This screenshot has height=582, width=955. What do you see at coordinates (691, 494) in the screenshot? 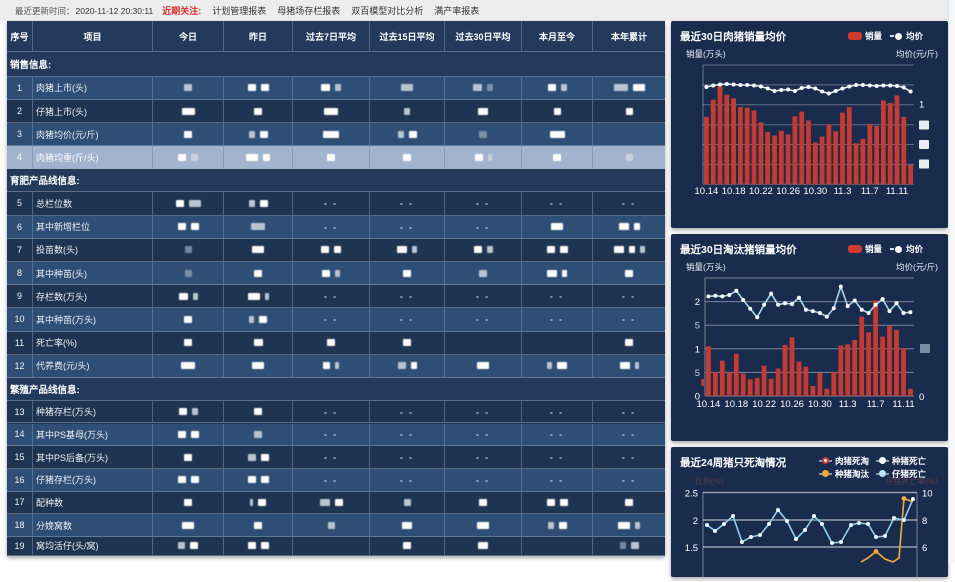
I see `svg-text: 2.5` at bounding box center [691, 494].